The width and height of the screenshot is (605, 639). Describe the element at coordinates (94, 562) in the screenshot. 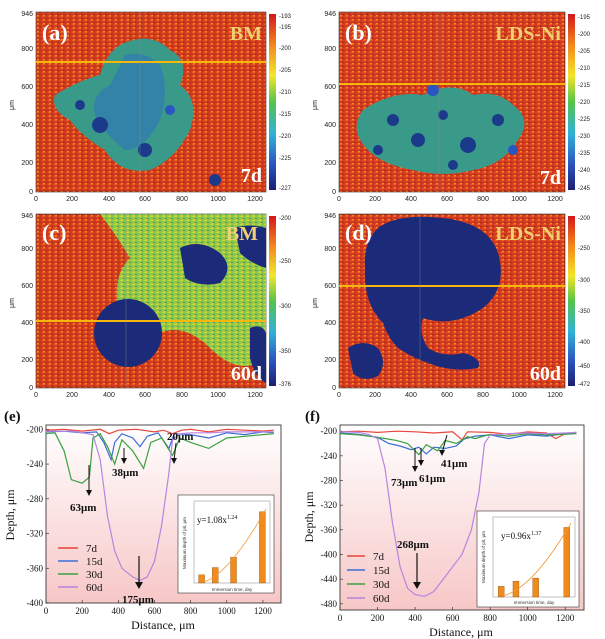

I see `legend-15d: 15d` at that location.